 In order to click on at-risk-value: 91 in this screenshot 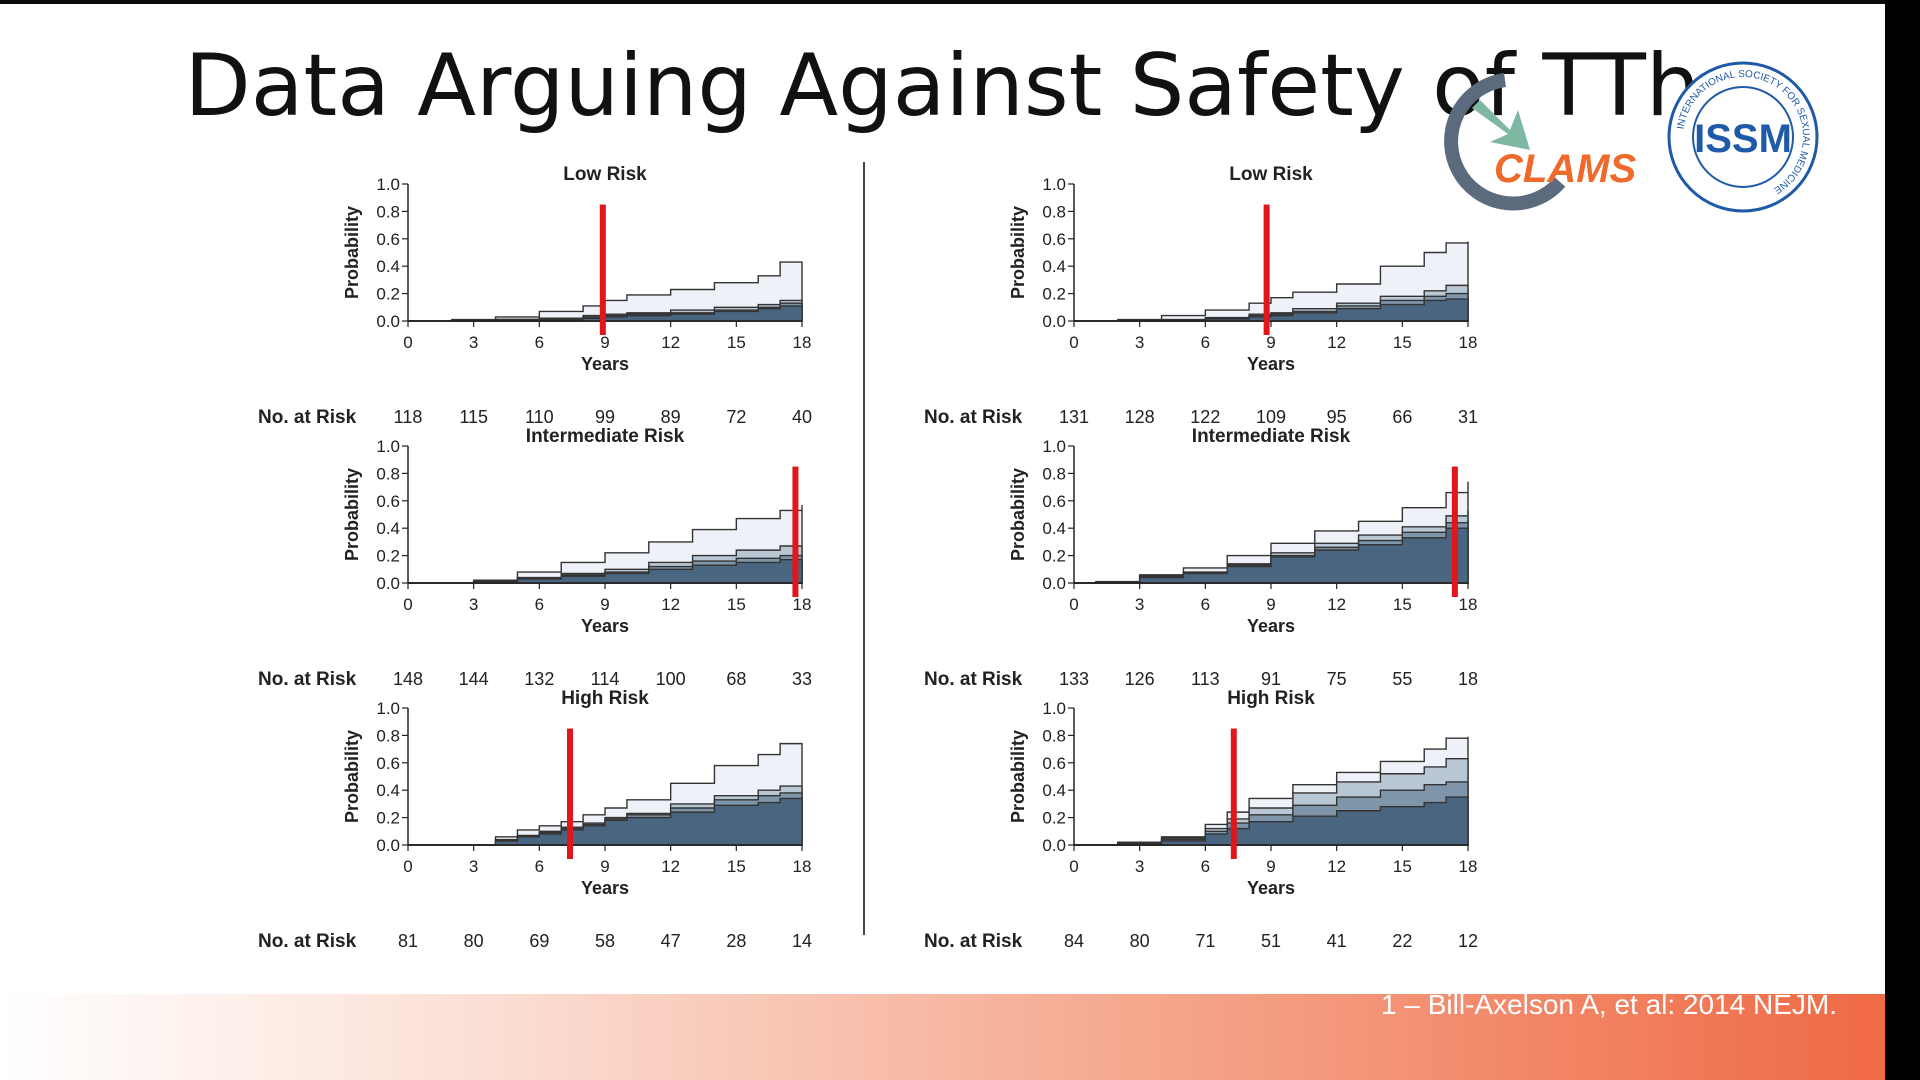, I will do `click(1271, 679)`.